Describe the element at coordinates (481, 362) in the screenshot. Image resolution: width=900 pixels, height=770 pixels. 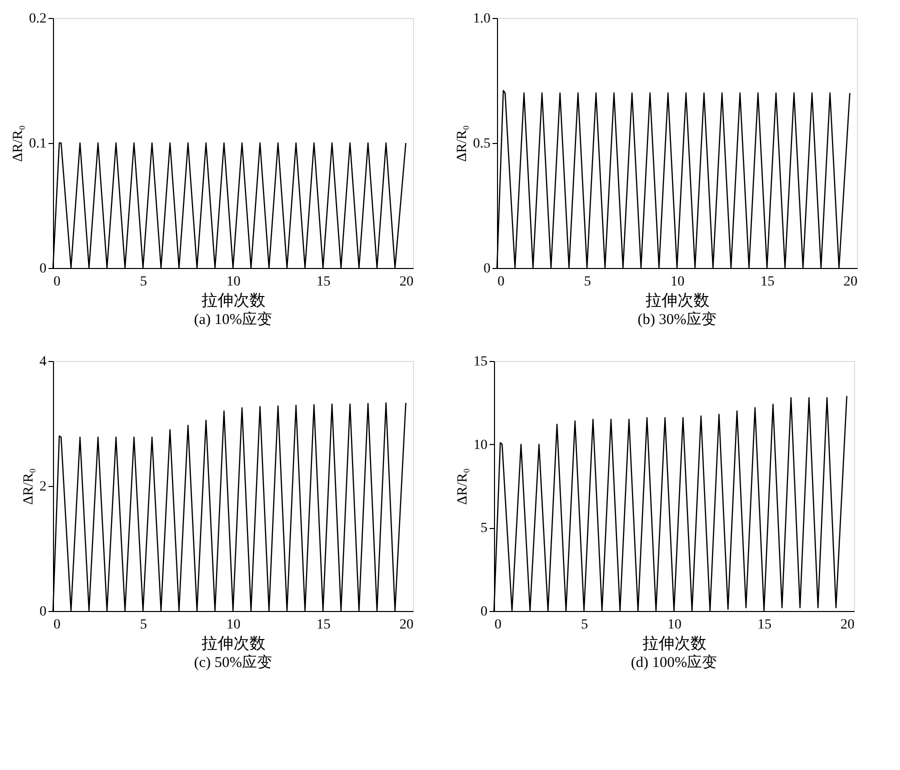
I see `y-tick-label: 15` at that location.